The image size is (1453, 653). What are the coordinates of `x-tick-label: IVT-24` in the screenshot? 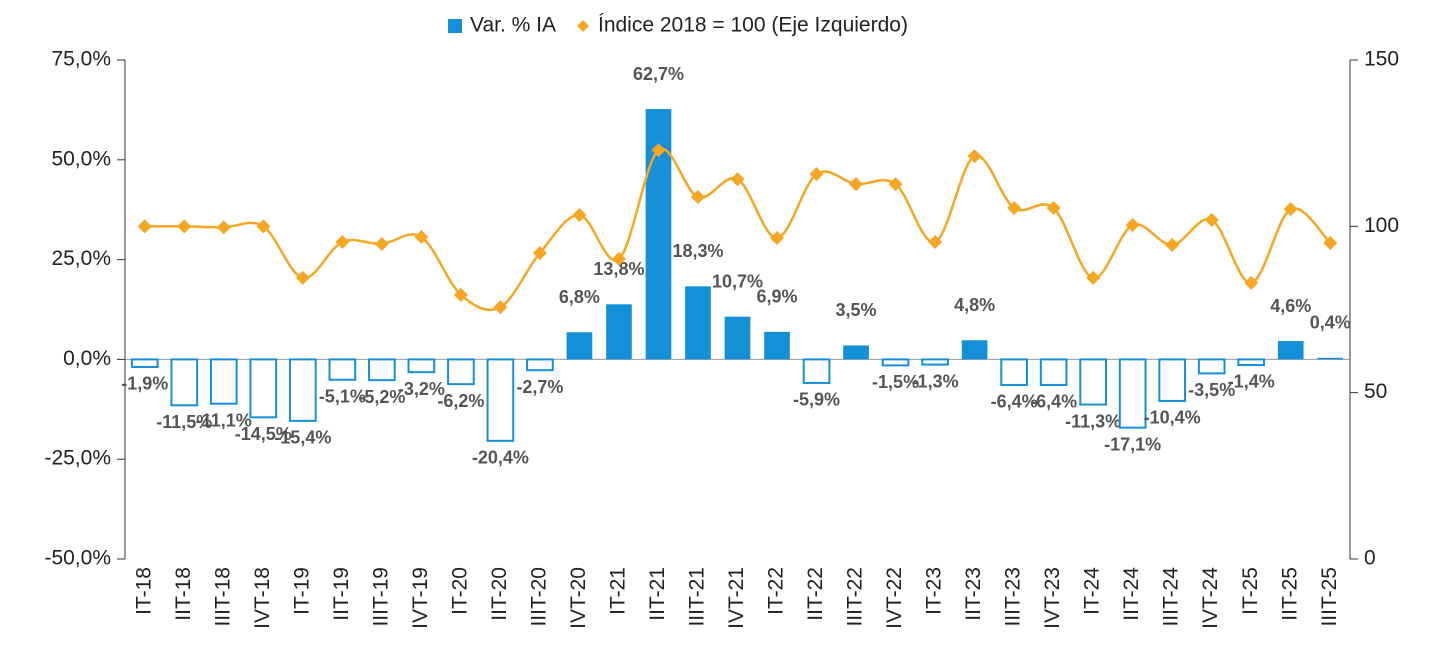 It's located at (1210, 598).